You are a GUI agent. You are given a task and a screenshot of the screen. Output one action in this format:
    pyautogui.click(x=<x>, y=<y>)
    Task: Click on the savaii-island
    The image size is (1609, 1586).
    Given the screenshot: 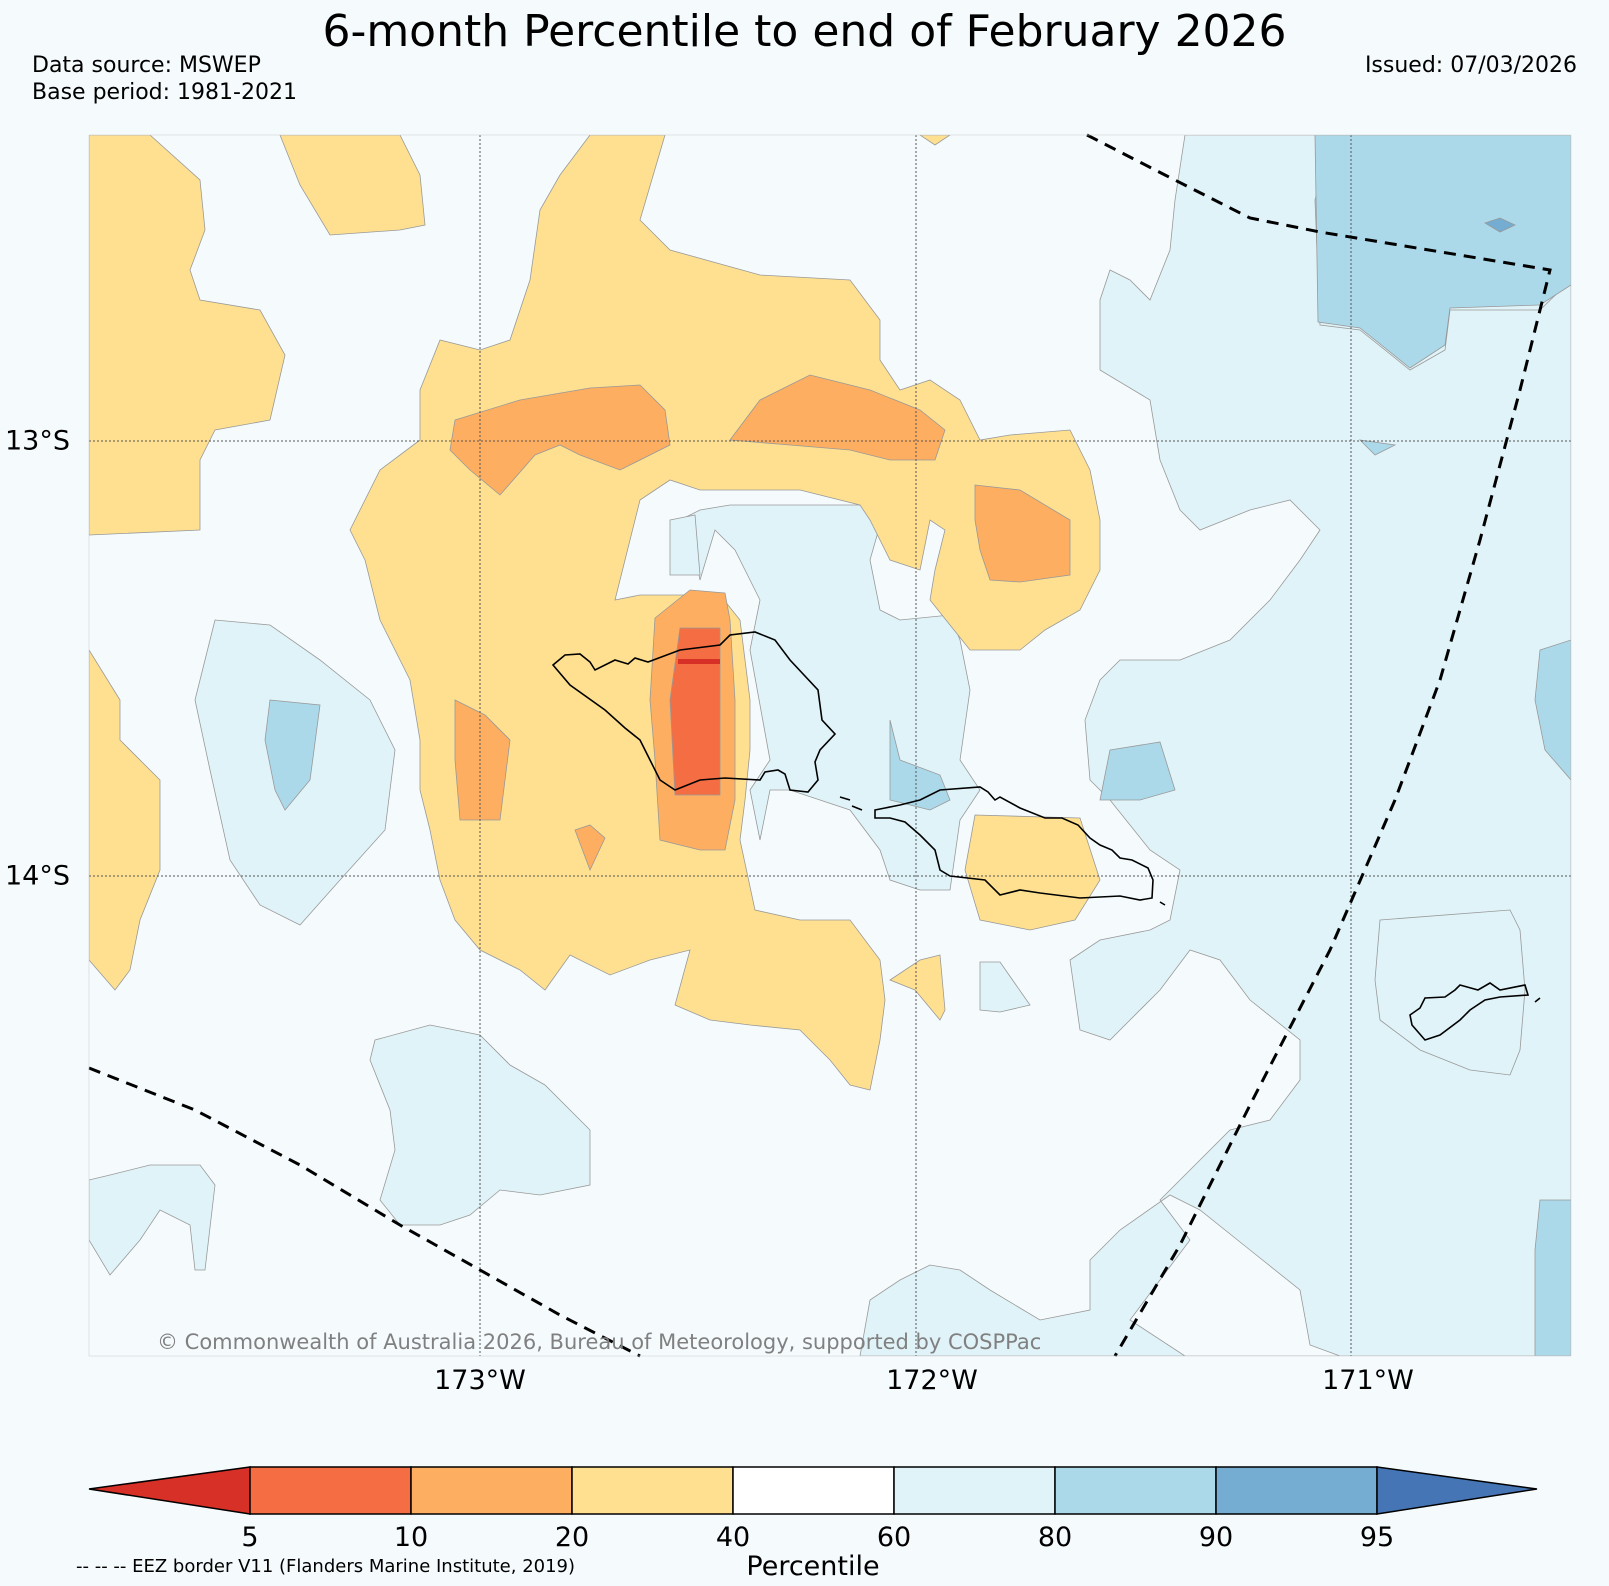 What is the action you would take?
    pyautogui.click(x=694, y=712)
    